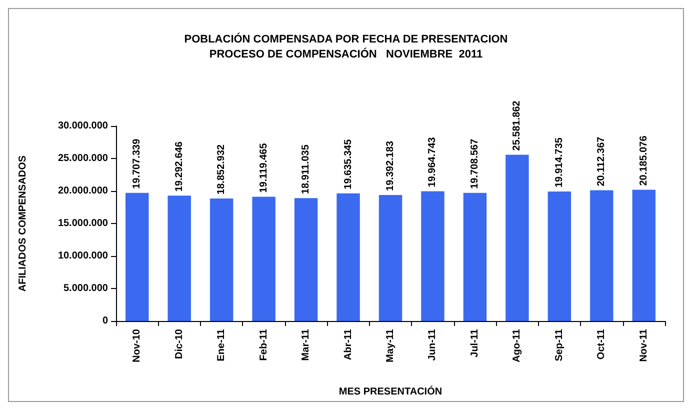  Describe the element at coordinates (517, 125) in the screenshot. I see `data-label: 25.581.862` at that location.